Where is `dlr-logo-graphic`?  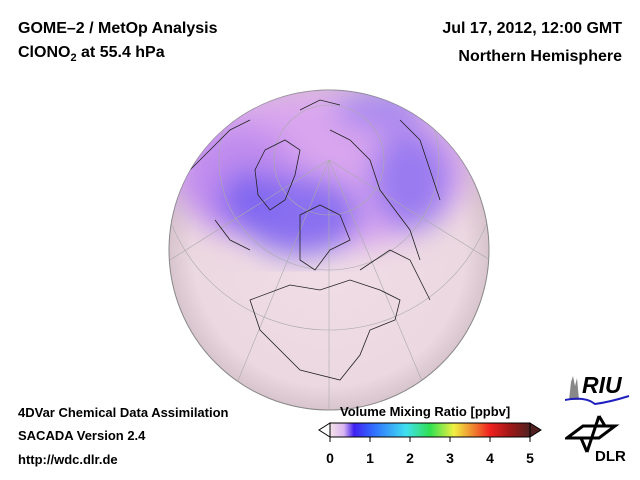 dlr-logo-graphic is located at coordinates (592, 434).